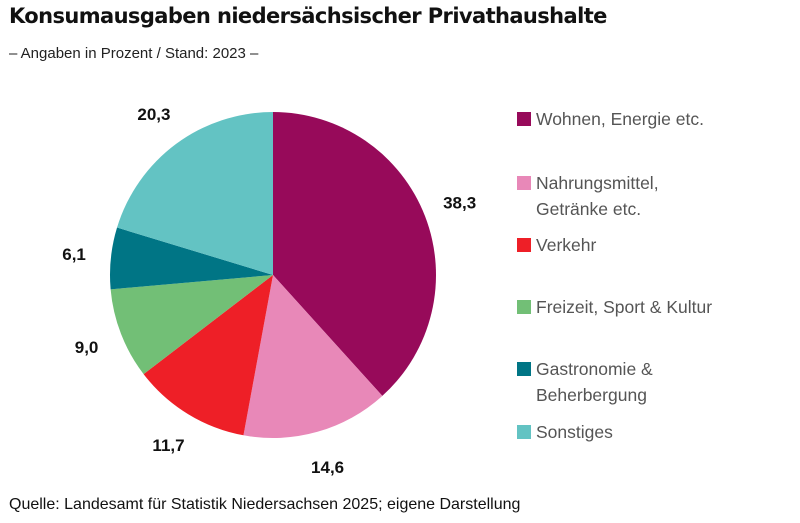  I want to click on legend-item-gastronomie: Gastronomie & Beherbergung, so click(585, 382).